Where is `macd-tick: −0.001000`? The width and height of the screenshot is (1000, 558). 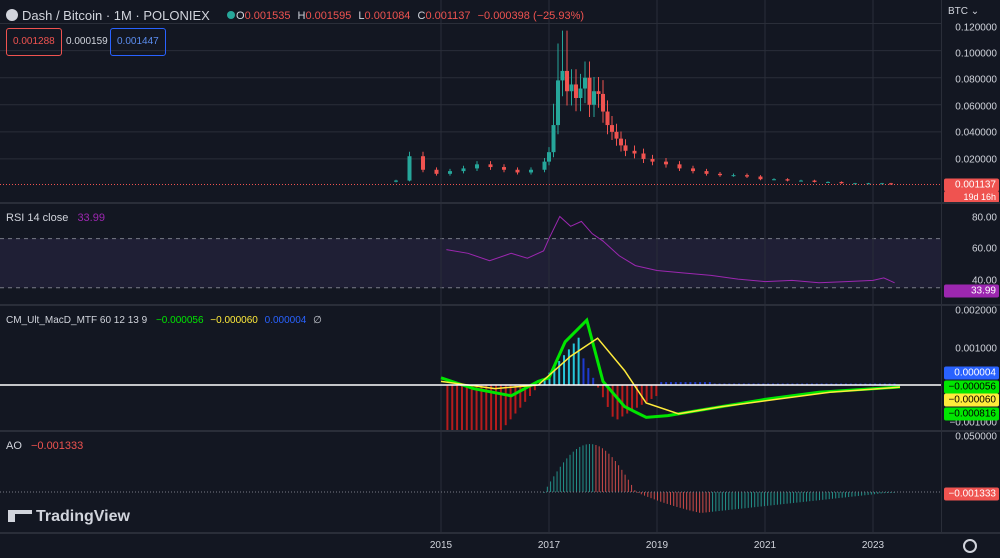 macd-tick: −0.001000 is located at coordinates (973, 423).